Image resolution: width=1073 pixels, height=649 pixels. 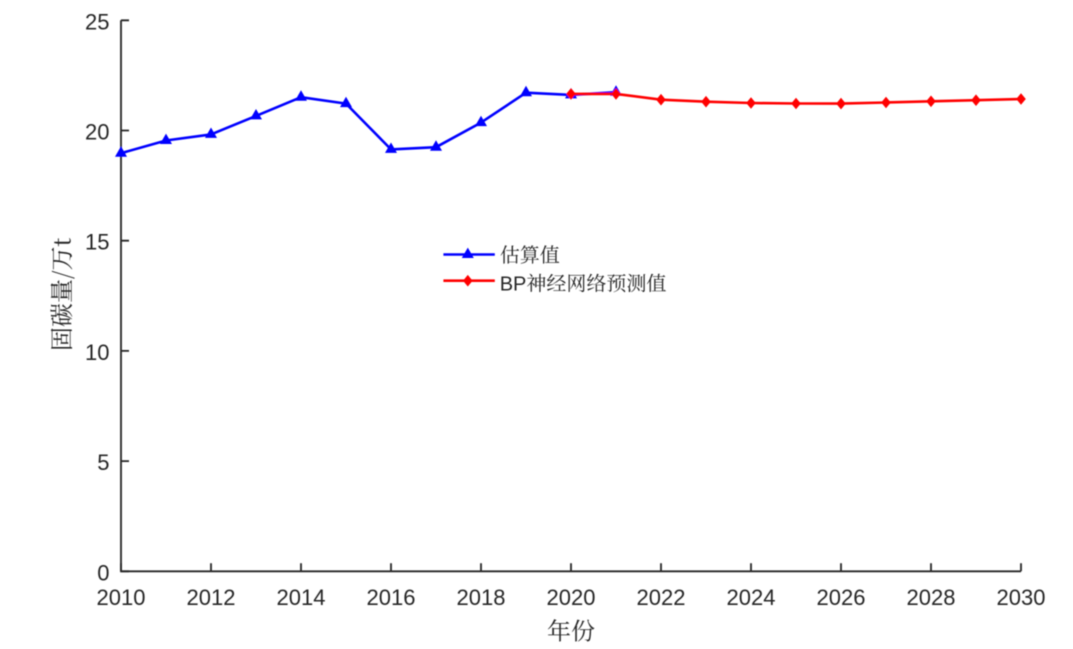 What do you see at coordinates (211, 597) in the screenshot?
I see `svg-text: 2012` at bounding box center [211, 597].